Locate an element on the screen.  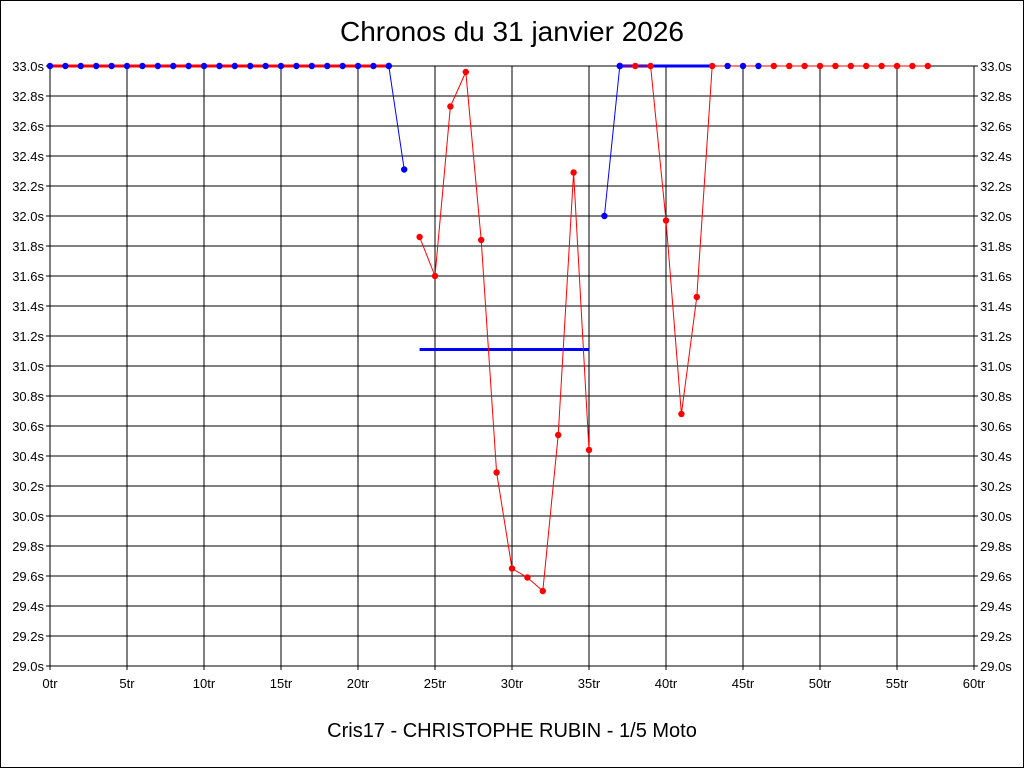
y-tick-label-right: 32.2s is located at coordinates (996, 186).